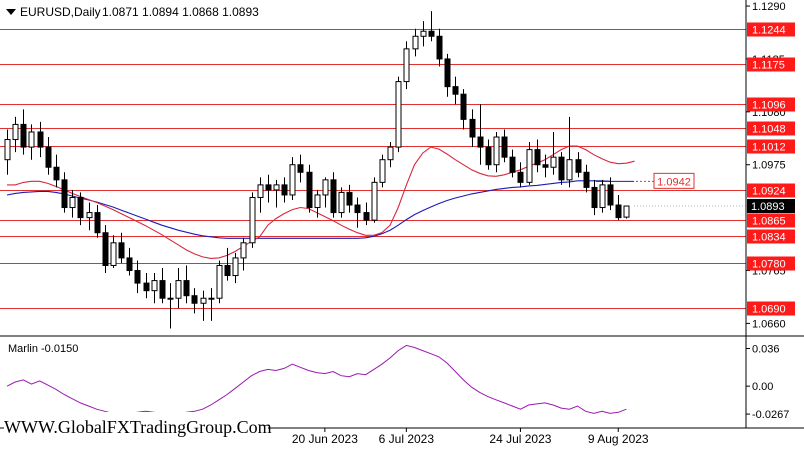  Describe the element at coordinates (325, 439) in the screenshot. I see `time-tick-label-0: 20 Jun 2023` at that location.